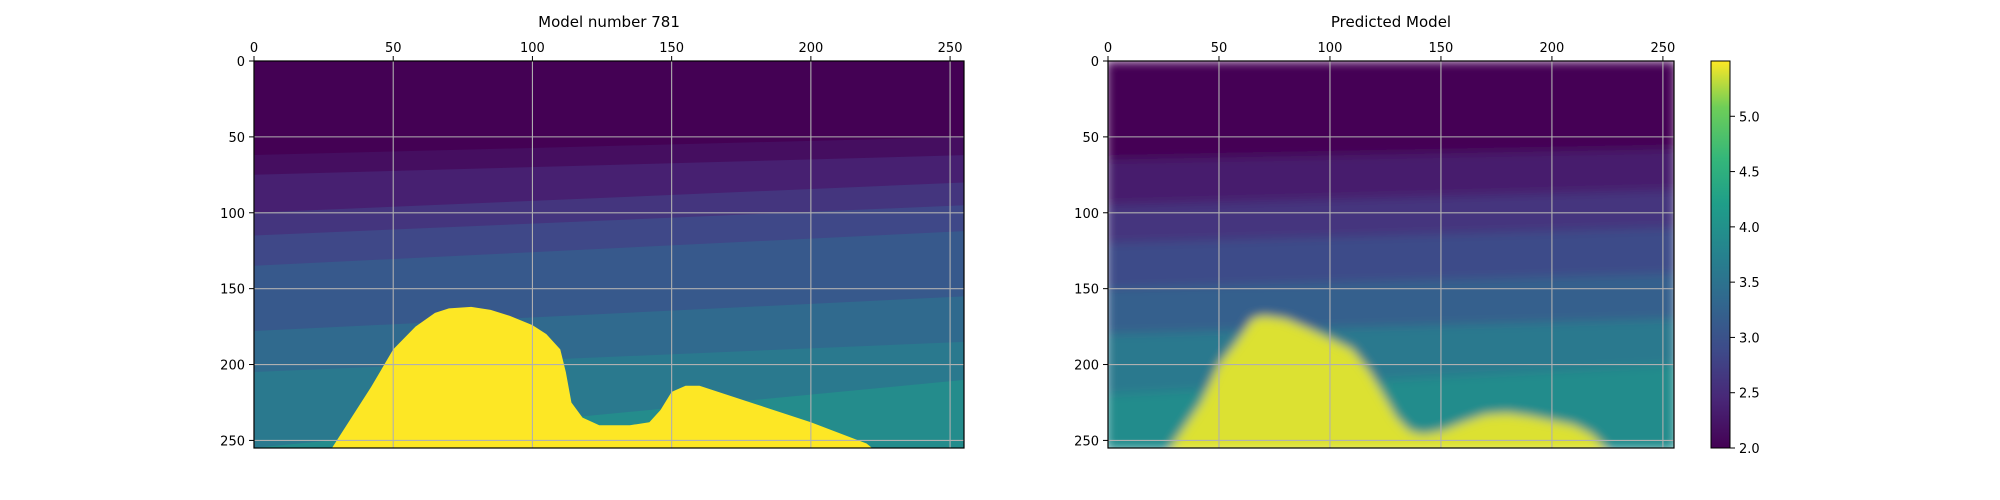 The image size is (2000, 500). Describe the element at coordinates (1749, 228) in the screenshot. I see `colorbar-tick-label: 4.0` at that location.